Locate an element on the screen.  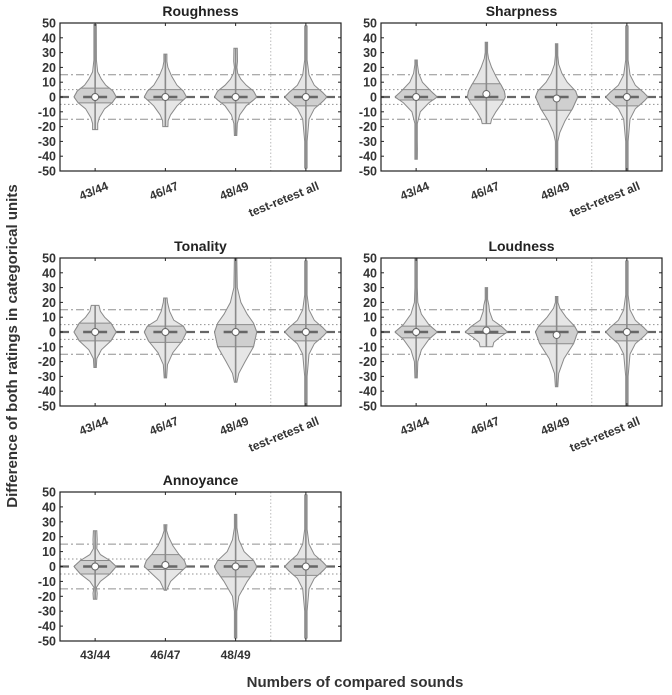
x-axis-label: Numbers of compared sounds is located at coordinates (355, 682).